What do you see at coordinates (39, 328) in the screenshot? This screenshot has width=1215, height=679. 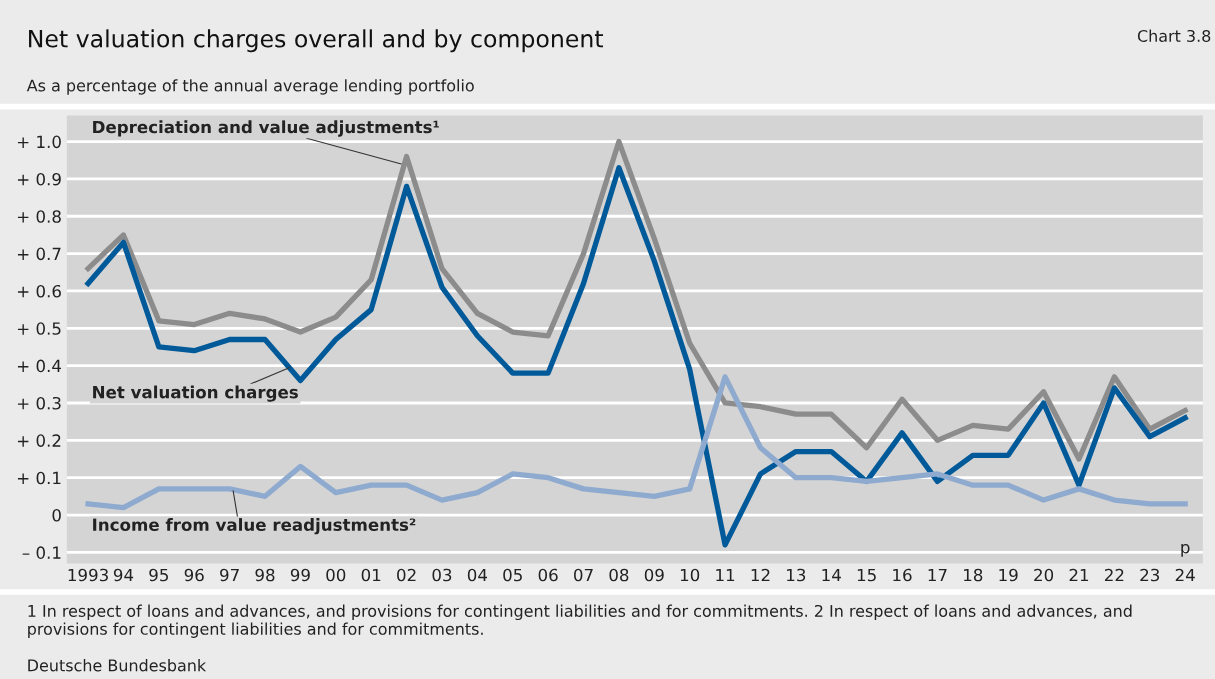 I see `y-tick-label: + 0.5` at bounding box center [39, 328].